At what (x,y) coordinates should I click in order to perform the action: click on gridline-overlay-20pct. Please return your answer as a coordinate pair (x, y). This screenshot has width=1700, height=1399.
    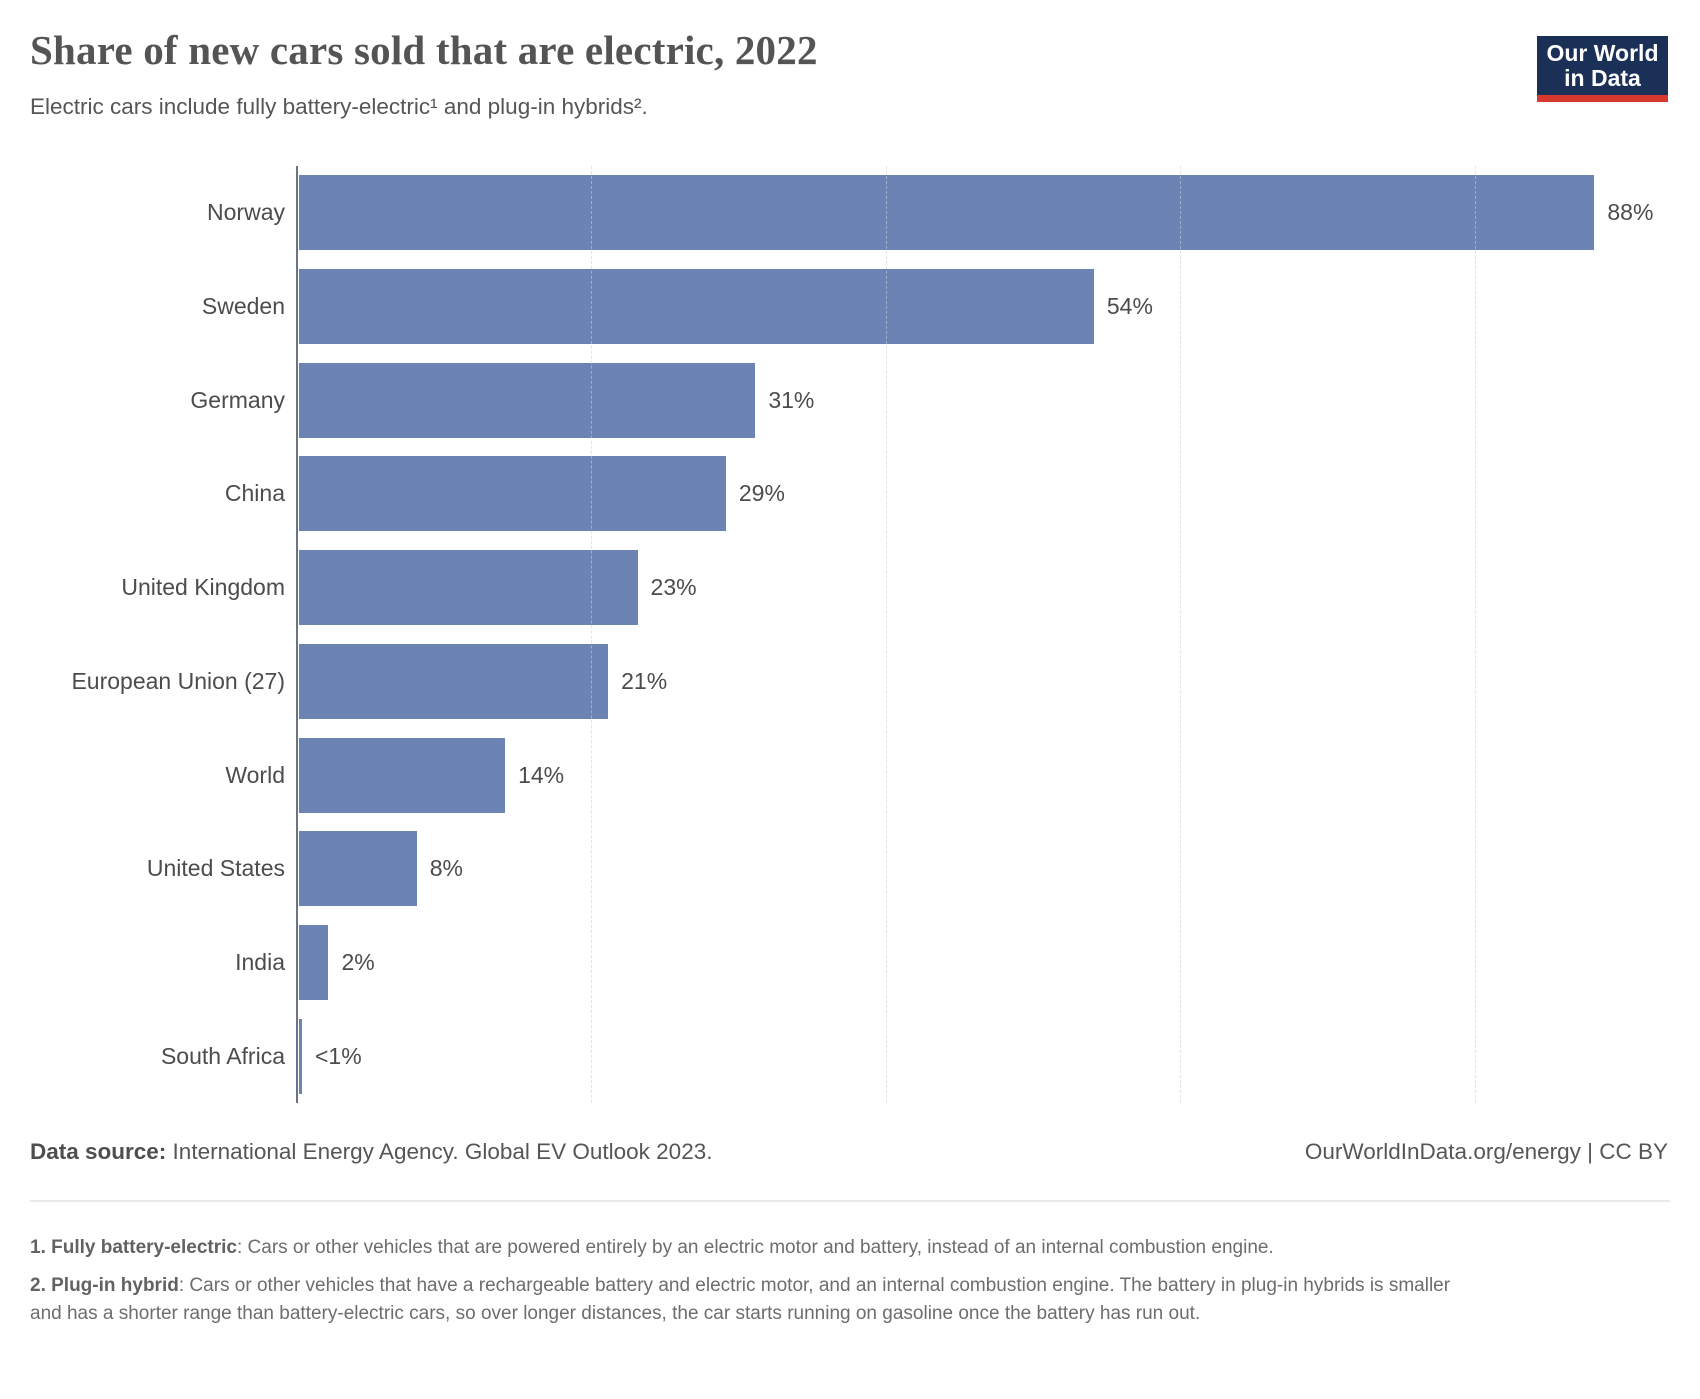
    Looking at the image, I should click on (592, 634).